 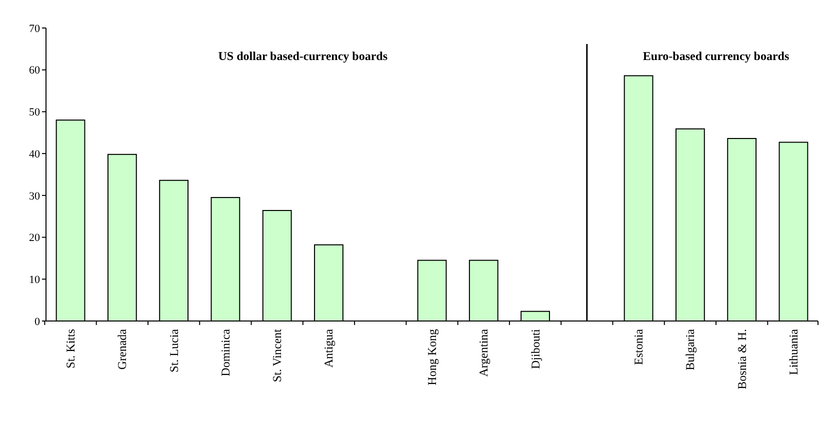 What do you see at coordinates (34, 280) in the screenshot?
I see `y-tick-label: 10` at bounding box center [34, 280].